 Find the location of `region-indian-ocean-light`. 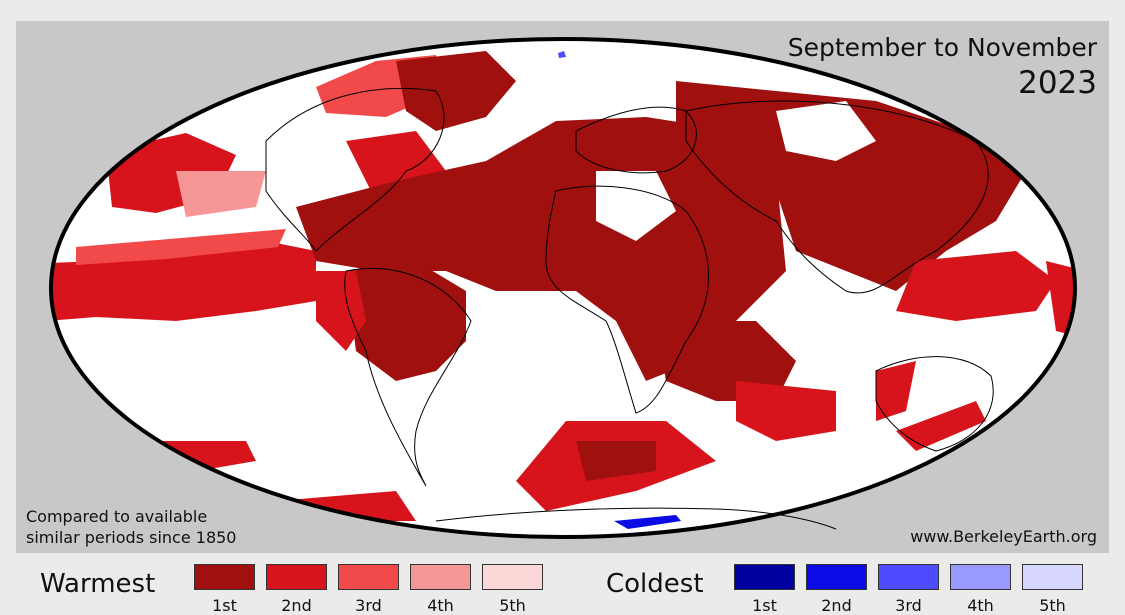

region-indian-ocean-light is located at coordinates (786, 411).